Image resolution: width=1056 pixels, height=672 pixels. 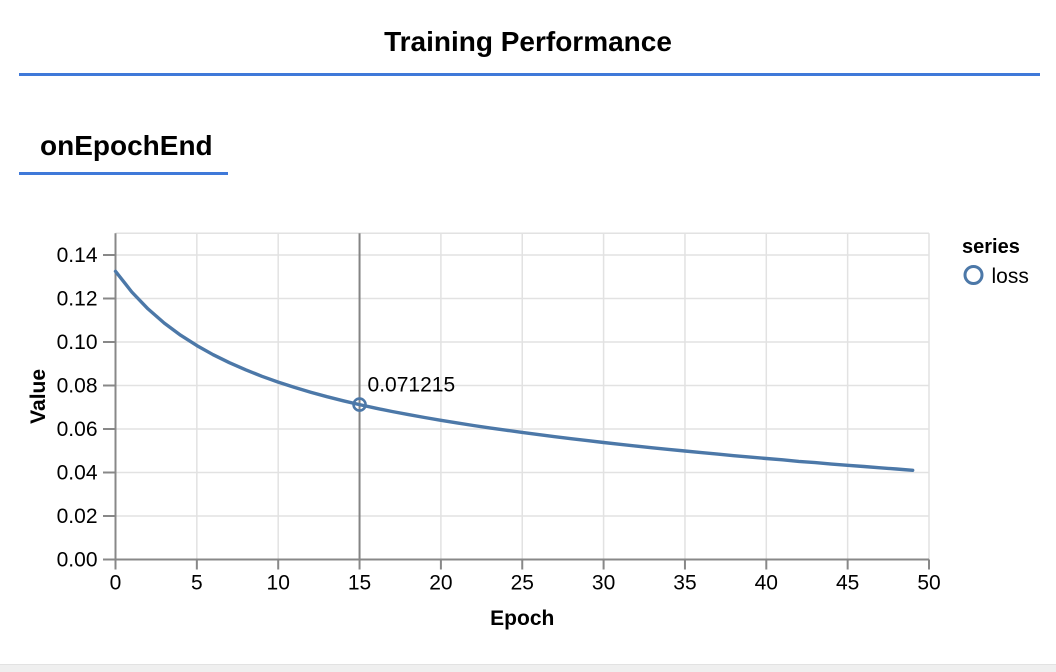 I want to click on page-title: Training Performance, so click(x=528, y=41).